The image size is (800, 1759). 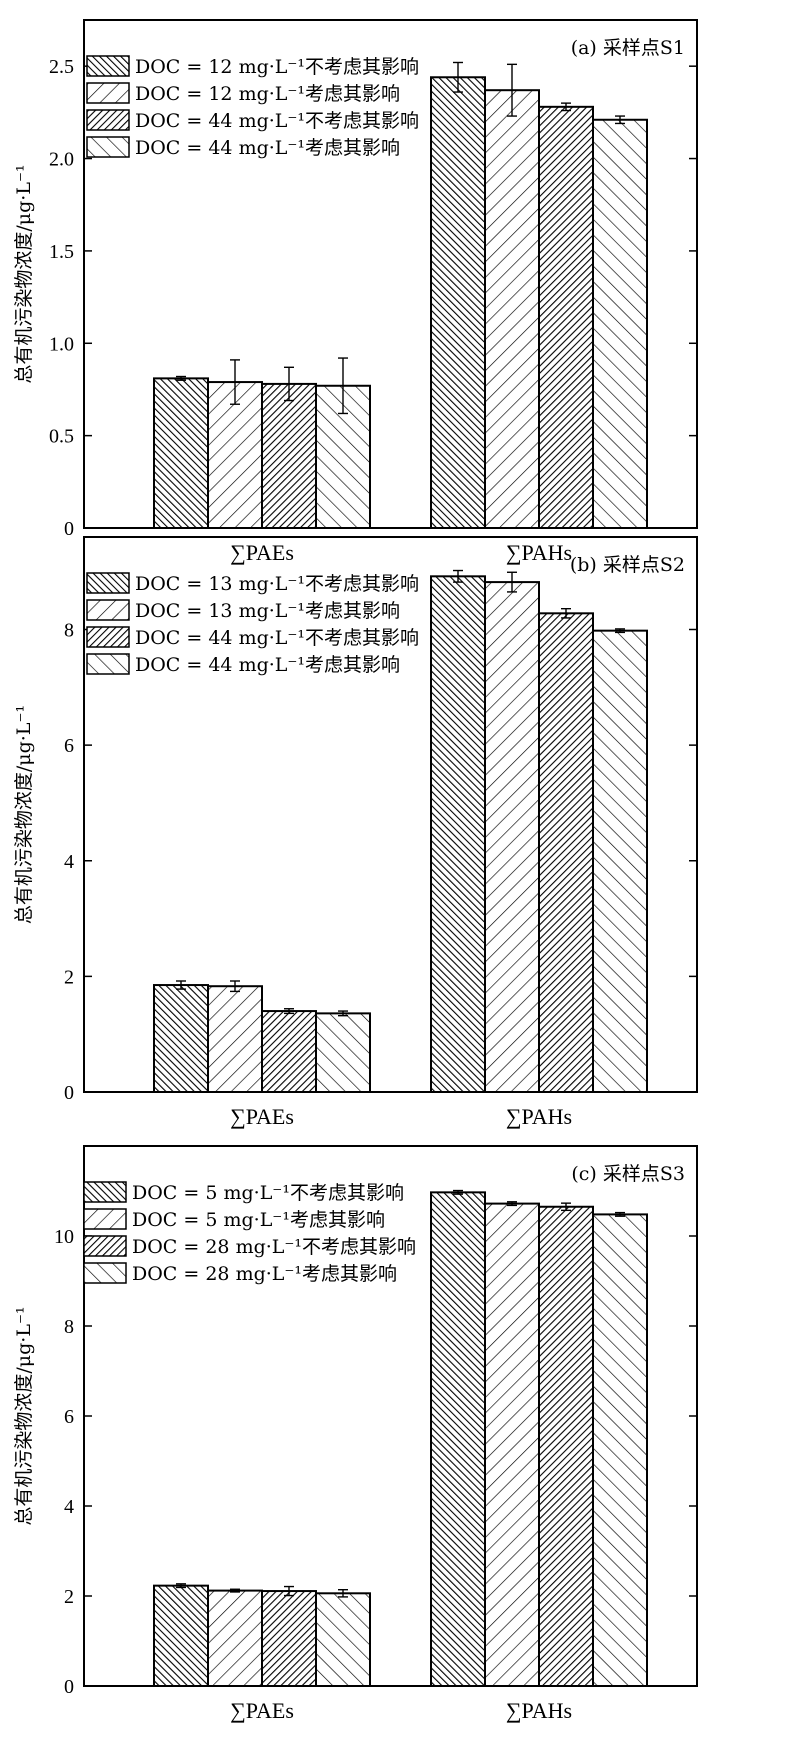 I want to click on legend-label-1: DOC = 12 mg·L⁻¹不考虑其影响, so click(x=277, y=67).